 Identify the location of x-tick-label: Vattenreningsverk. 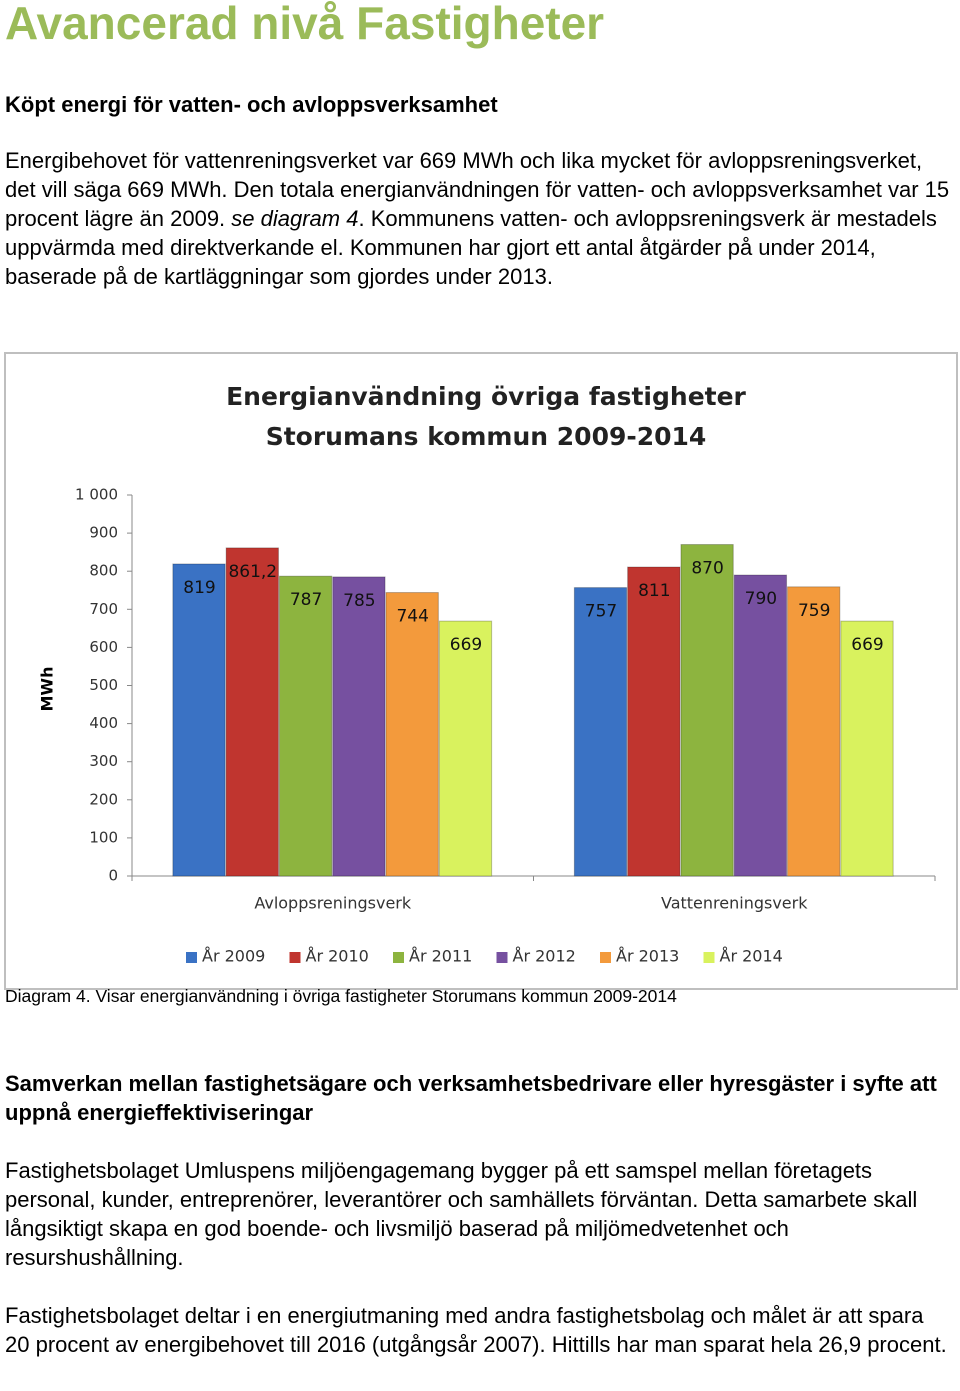
(734, 903).